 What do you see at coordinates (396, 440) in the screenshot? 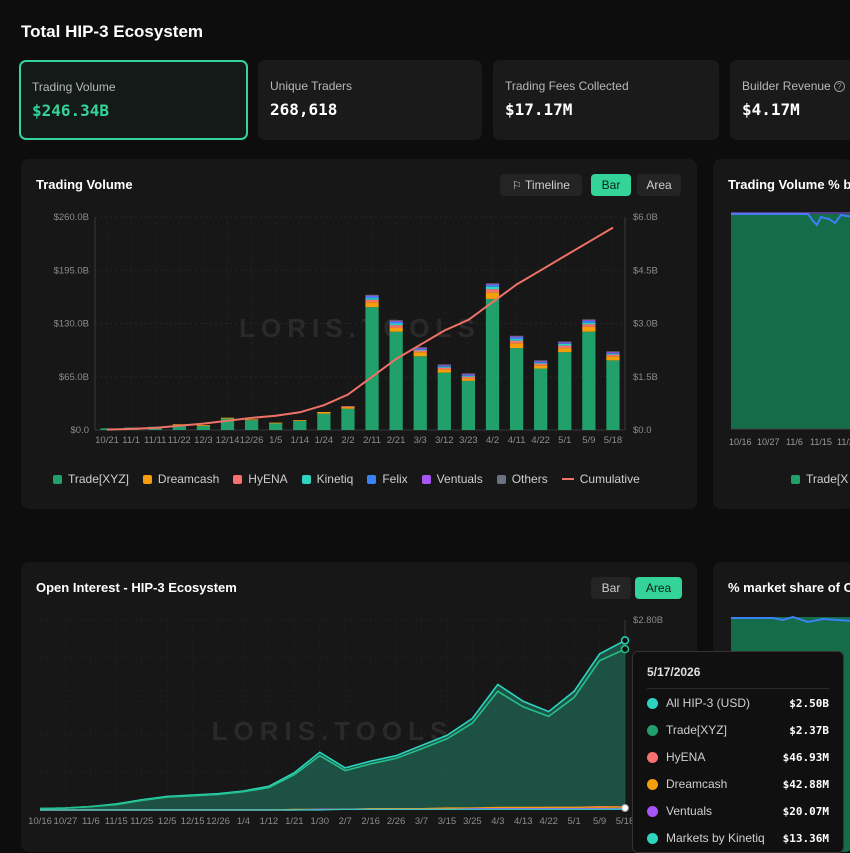
I see `x-tick-label: 2/21` at bounding box center [396, 440].